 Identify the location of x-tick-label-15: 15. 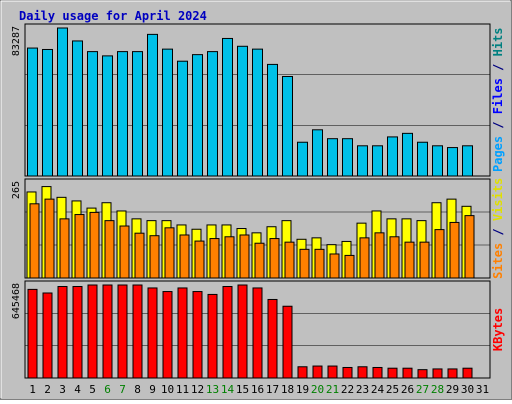
(242, 389).